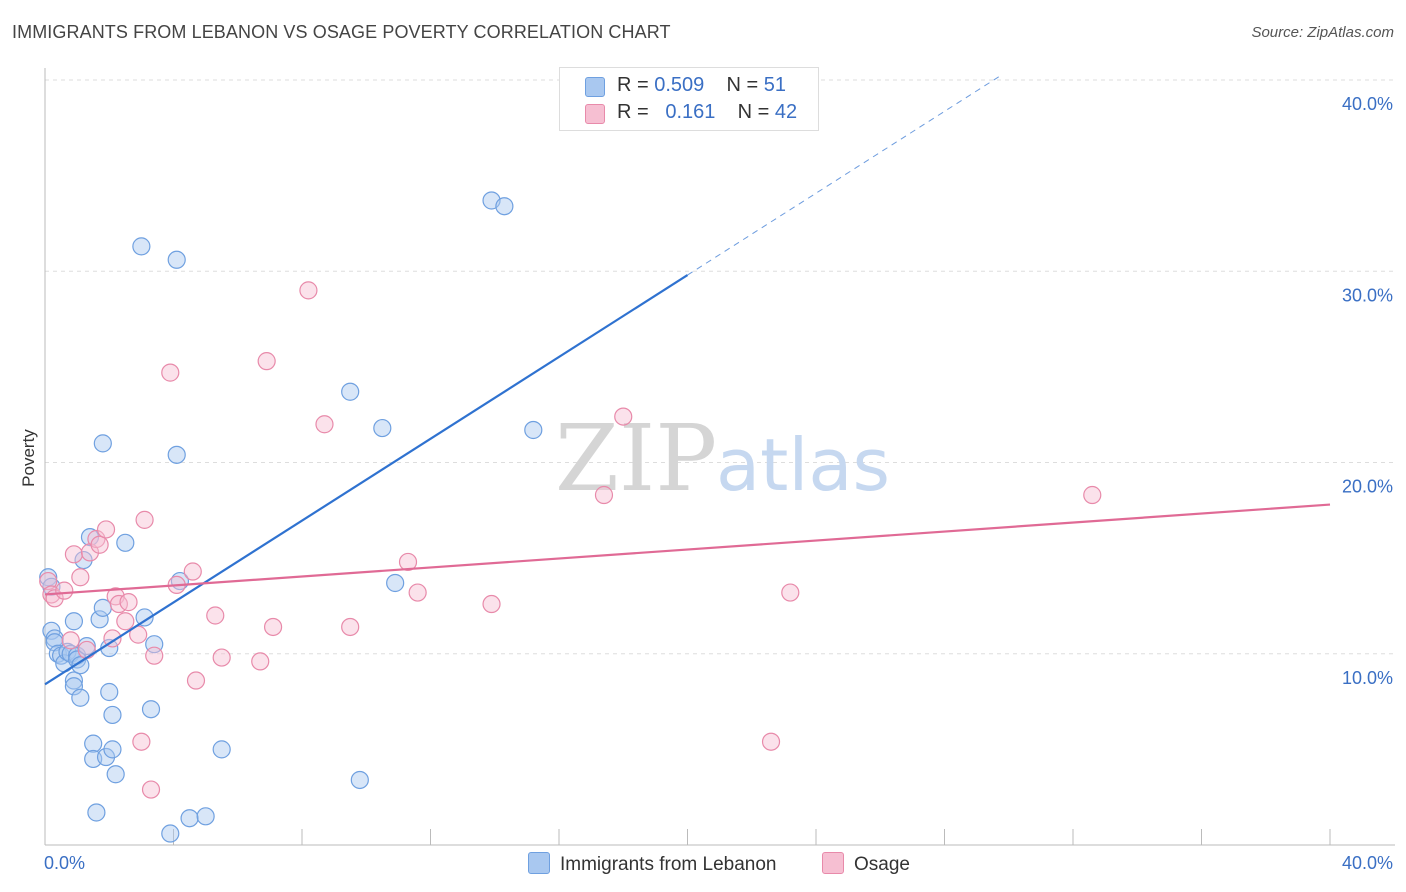  Describe the element at coordinates (803, 465) in the screenshot. I see `watermark-atlas: atlas` at that location.